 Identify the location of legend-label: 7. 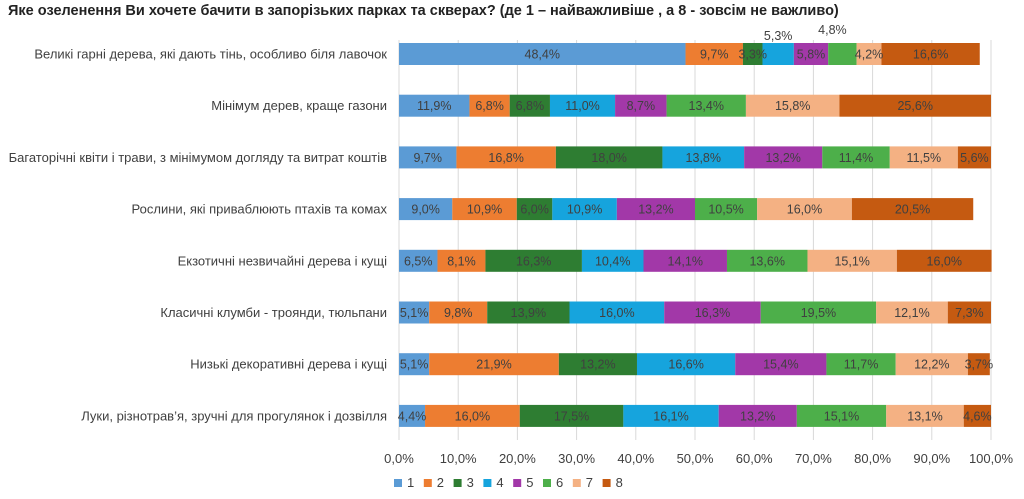
(589, 482).